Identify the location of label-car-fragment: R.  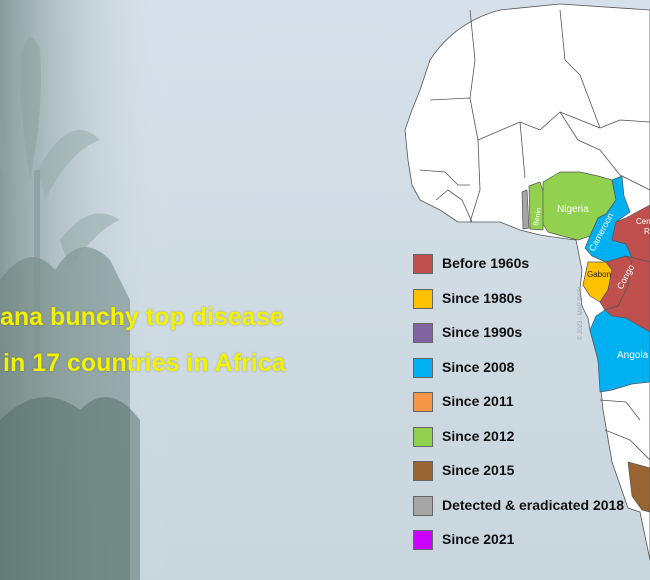
(647, 231).